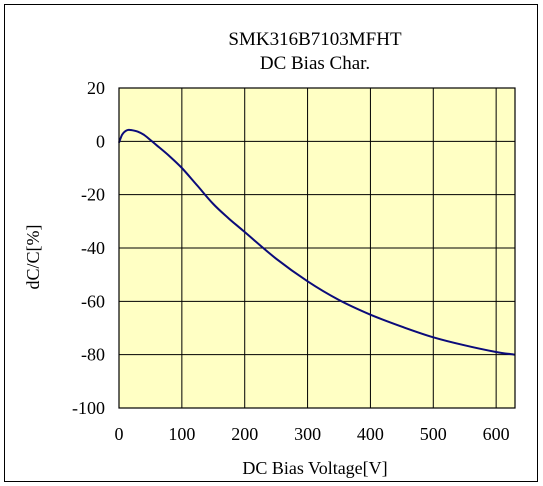 This screenshot has height=486, width=543. What do you see at coordinates (93, 195) in the screenshot?
I see `y-tick-label: -20` at bounding box center [93, 195].